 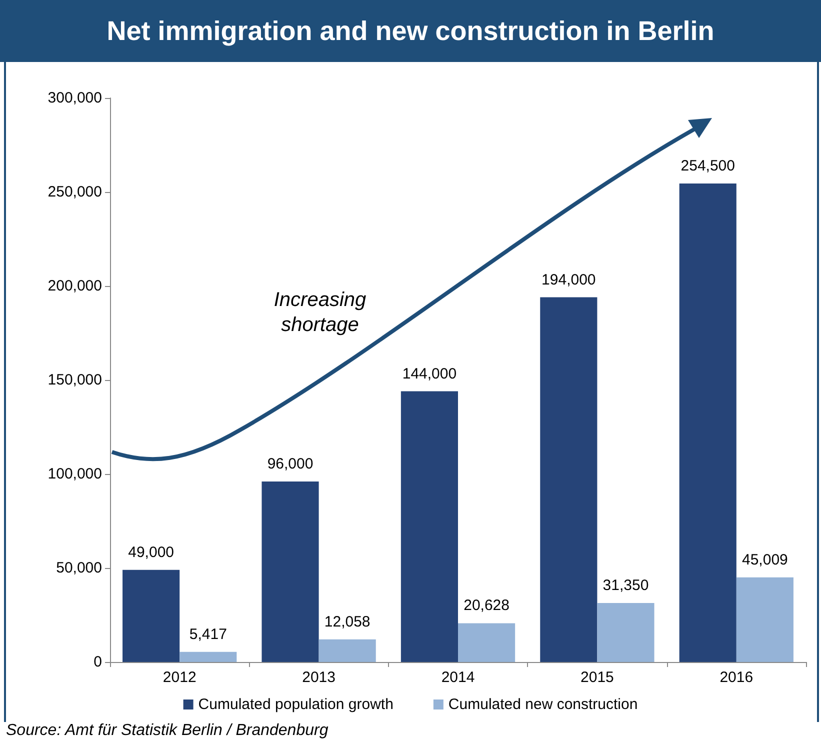 What do you see at coordinates (429, 373) in the screenshot?
I see `data-label: 144,000` at bounding box center [429, 373].